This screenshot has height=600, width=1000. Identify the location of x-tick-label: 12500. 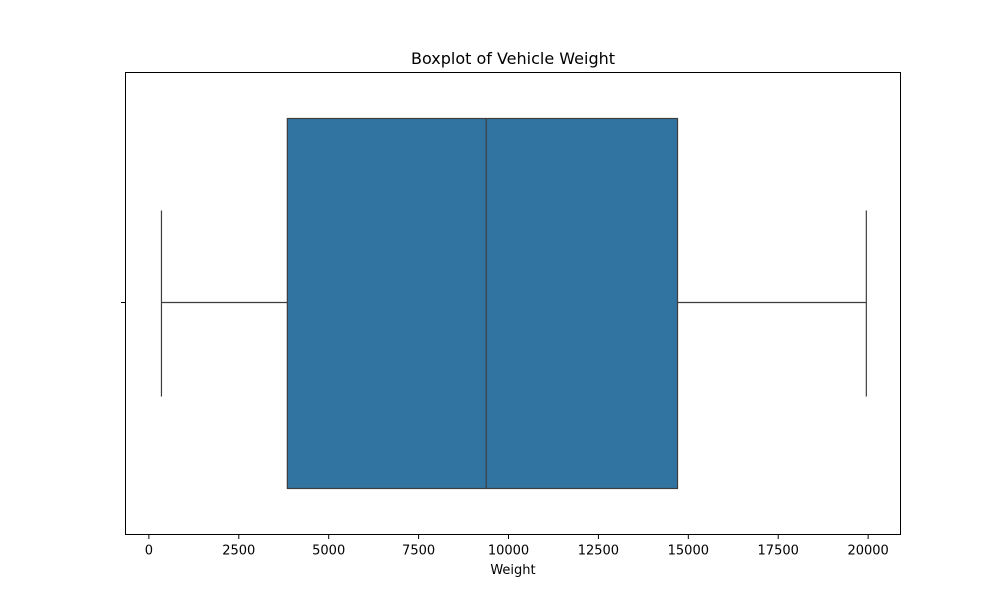
(598, 551).